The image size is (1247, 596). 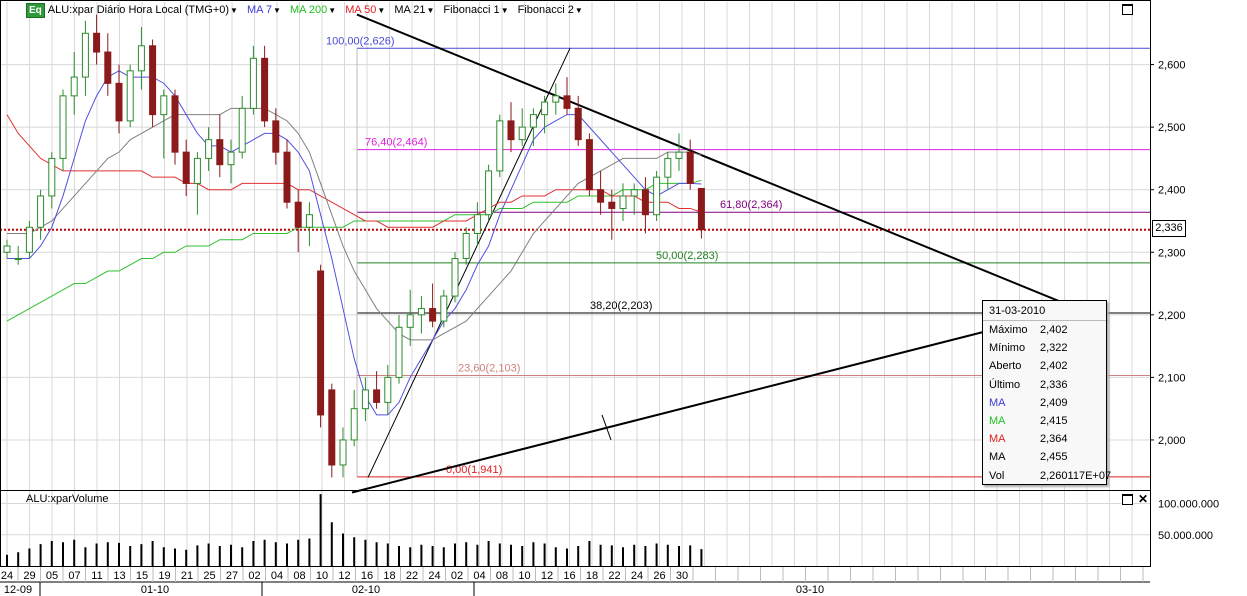 What do you see at coordinates (360, 41) in the screenshot?
I see `fib-level-label: 100,00(2,626)` at bounding box center [360, 41].